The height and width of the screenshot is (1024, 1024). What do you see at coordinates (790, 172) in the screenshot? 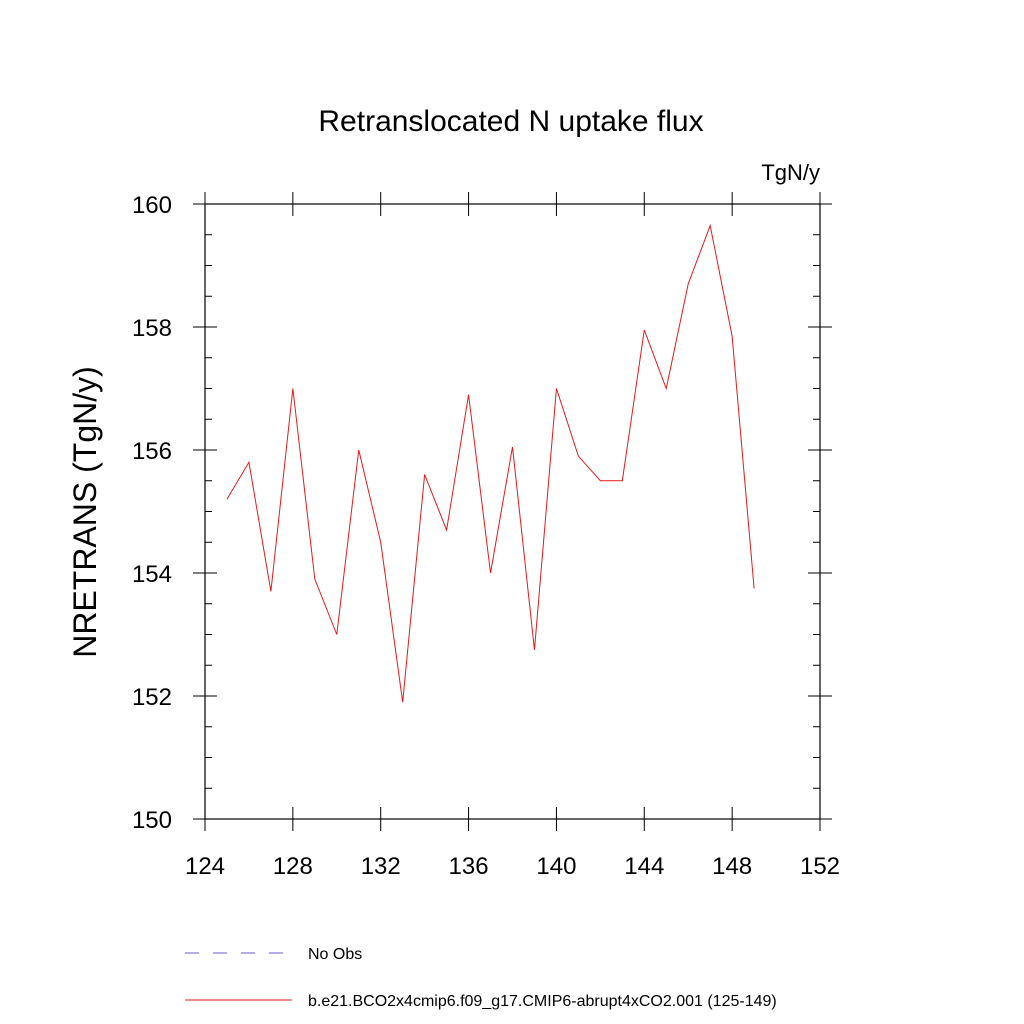
I see `units-label: TgN/y` at bounding box center [790, 172].